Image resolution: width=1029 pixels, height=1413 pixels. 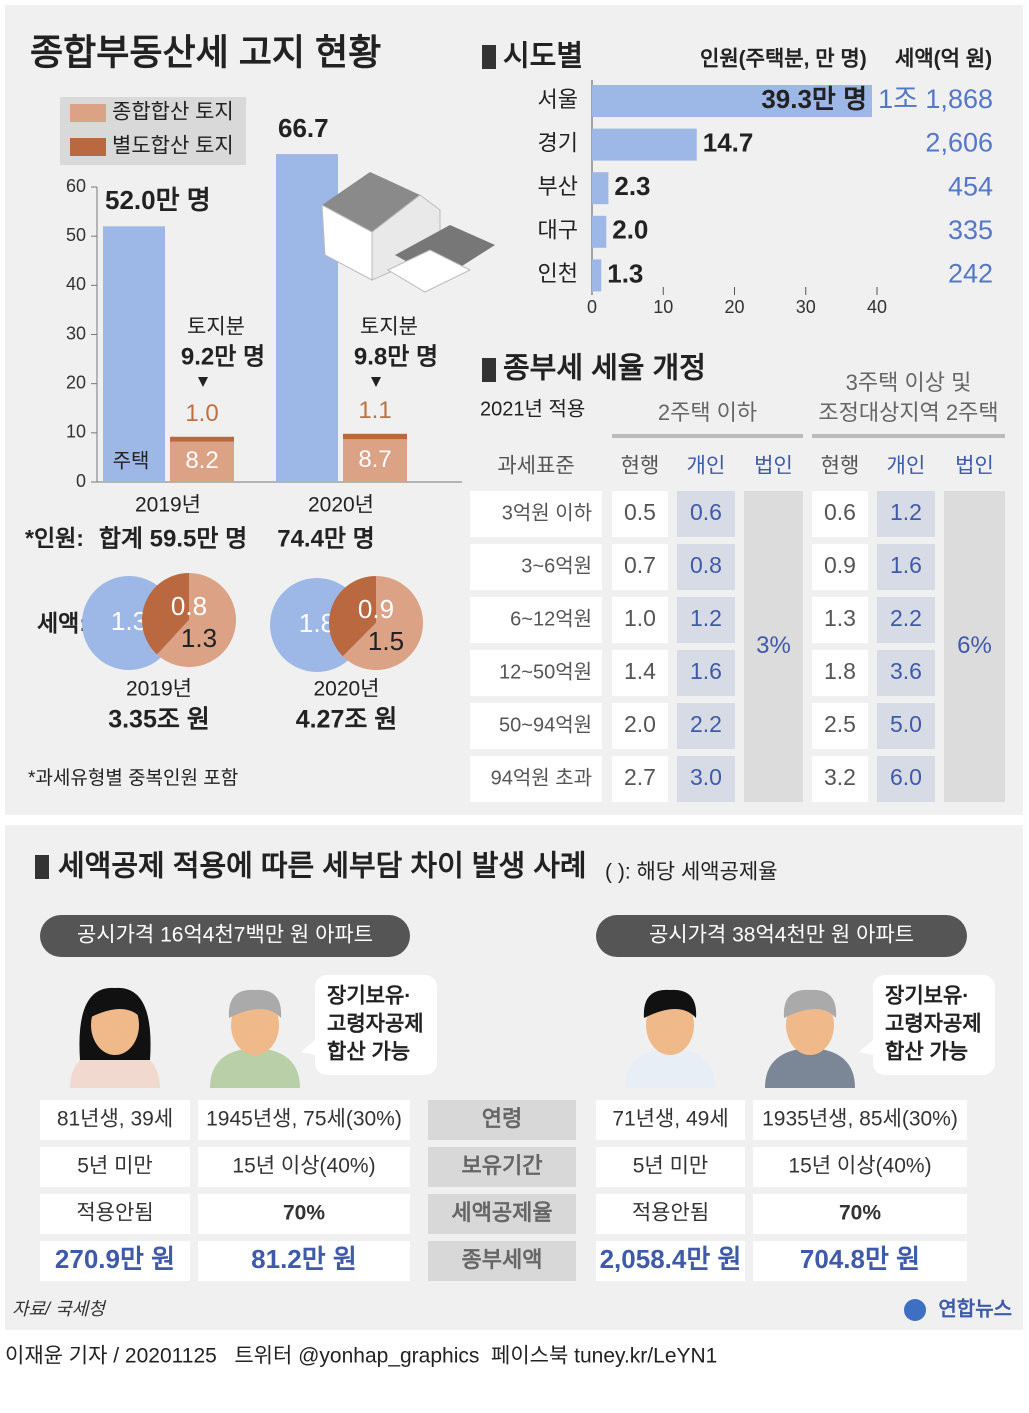 I want to click on footnote: *과세유형별 중복인원 포함, so click(x=133, y=778).